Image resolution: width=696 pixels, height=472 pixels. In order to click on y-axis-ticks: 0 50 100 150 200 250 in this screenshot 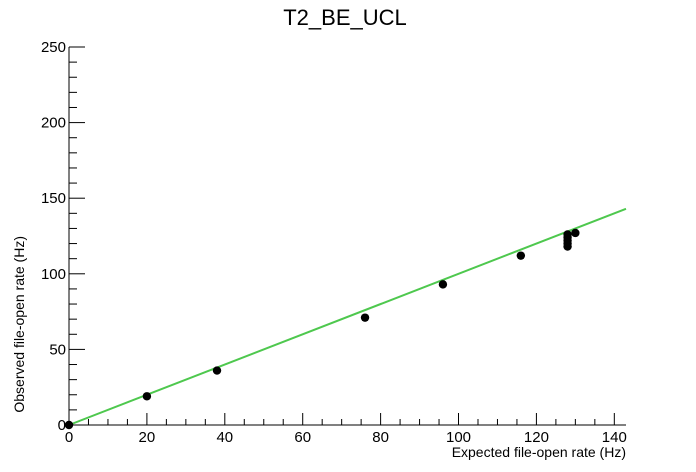, I will do `click(63, 236)`.